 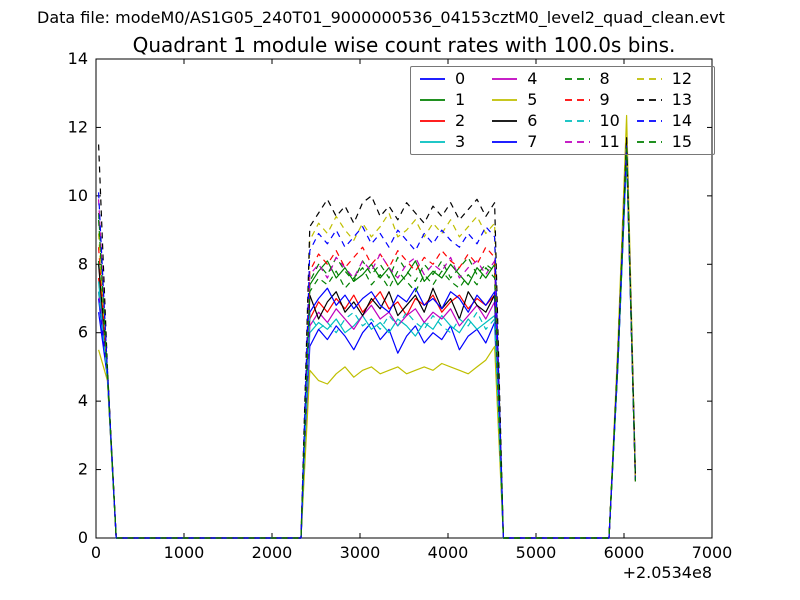 I want to click on legend-label: 1, so click(x=460, y=100).